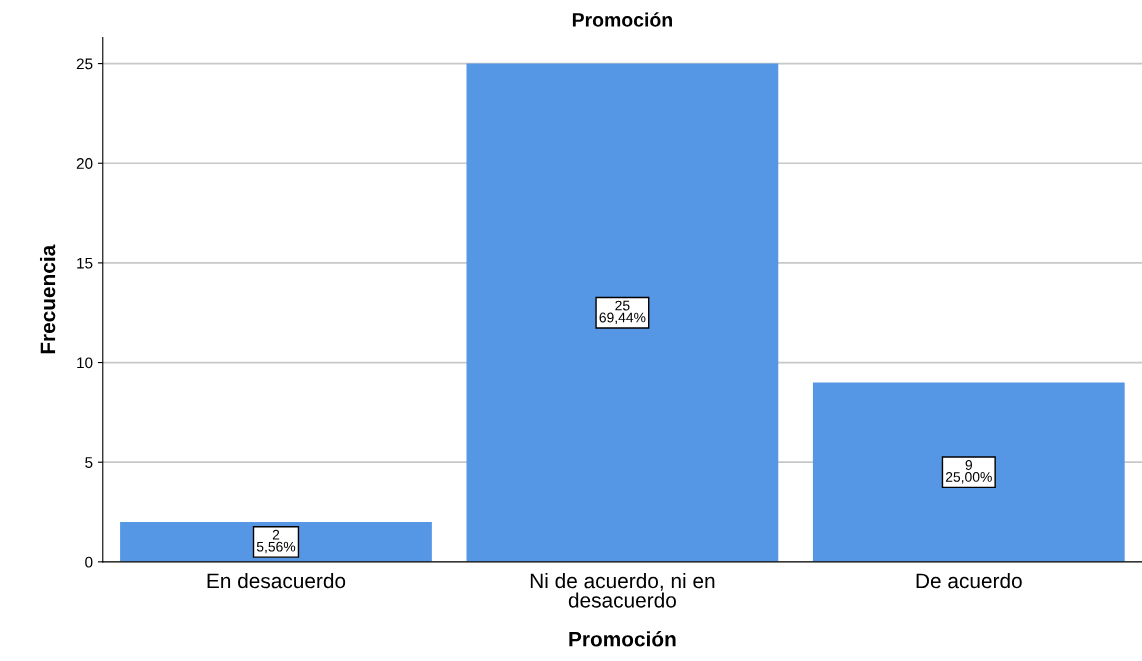  Describe the element at coordinates (622, 639) in the screenshot. I see `x-axis-title: Promoción` at that location.